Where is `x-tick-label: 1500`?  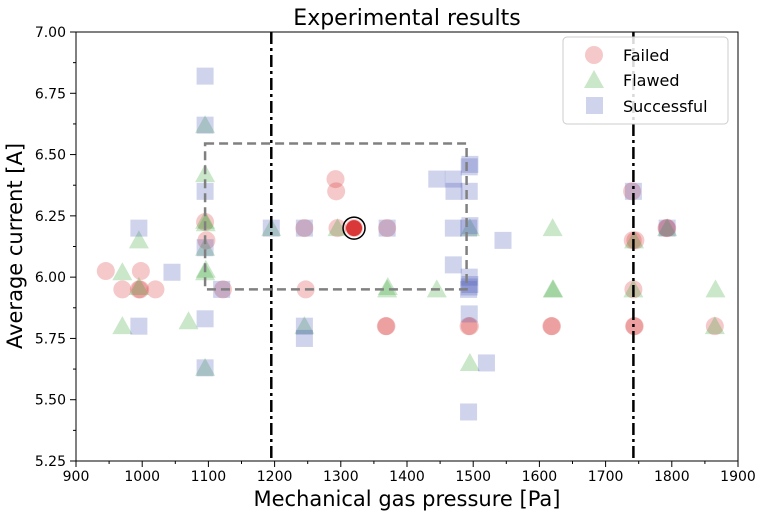 x-tick-label: 1500 is located at coordinates (473, 477).